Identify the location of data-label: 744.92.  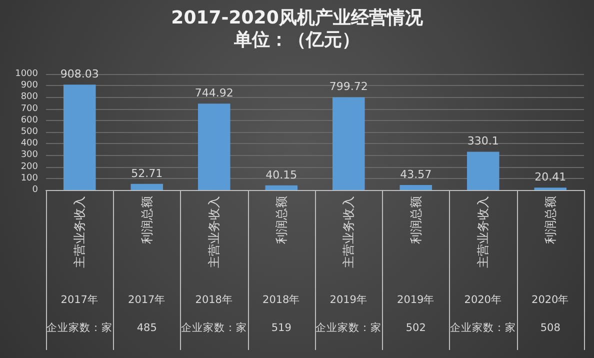
(214, 93).